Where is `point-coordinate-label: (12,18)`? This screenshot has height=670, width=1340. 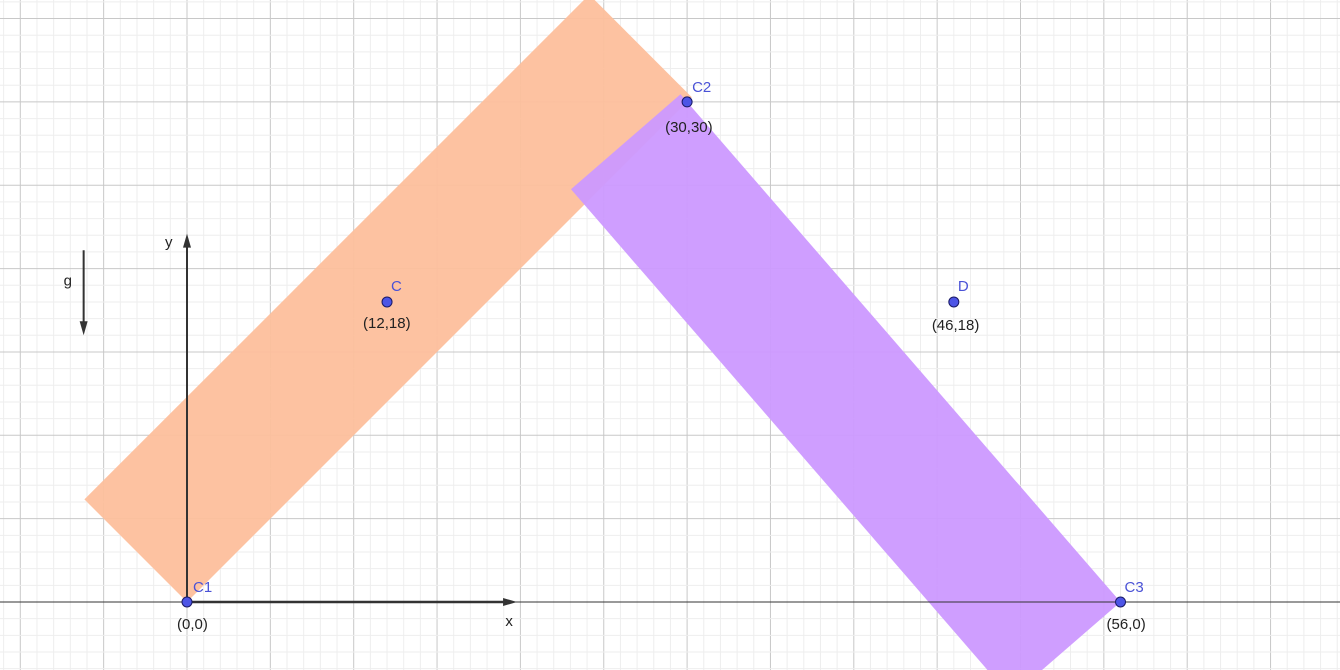 point-coordinate-label: (12,18) is located at coordinates (387, 323).